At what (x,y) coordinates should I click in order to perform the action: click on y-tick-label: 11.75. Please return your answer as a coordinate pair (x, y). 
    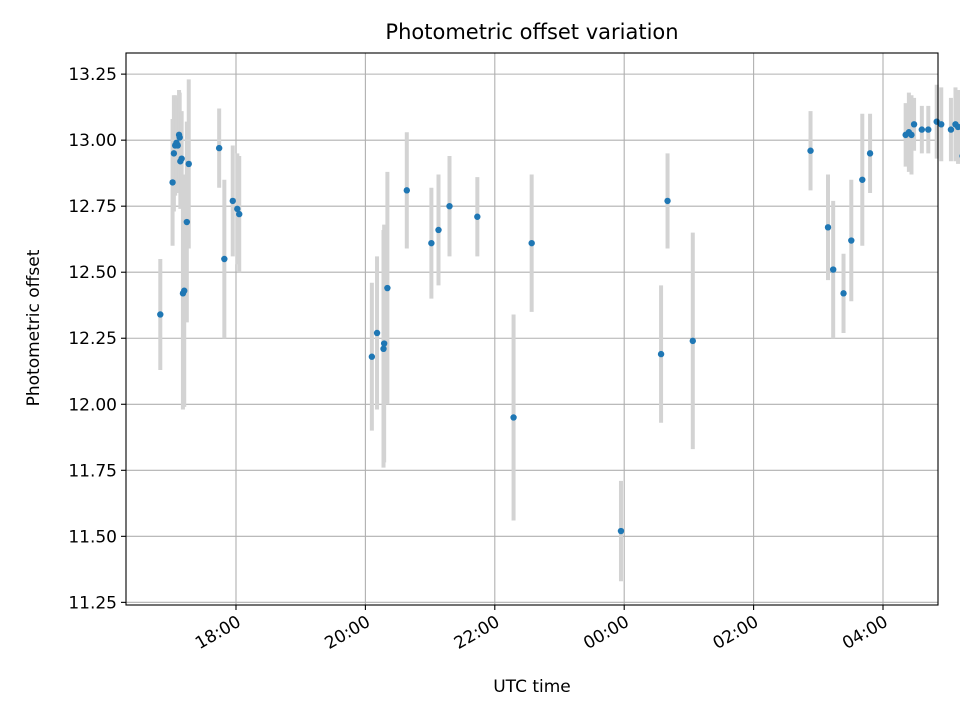
    Looking at the image, I should click on (92, 471).